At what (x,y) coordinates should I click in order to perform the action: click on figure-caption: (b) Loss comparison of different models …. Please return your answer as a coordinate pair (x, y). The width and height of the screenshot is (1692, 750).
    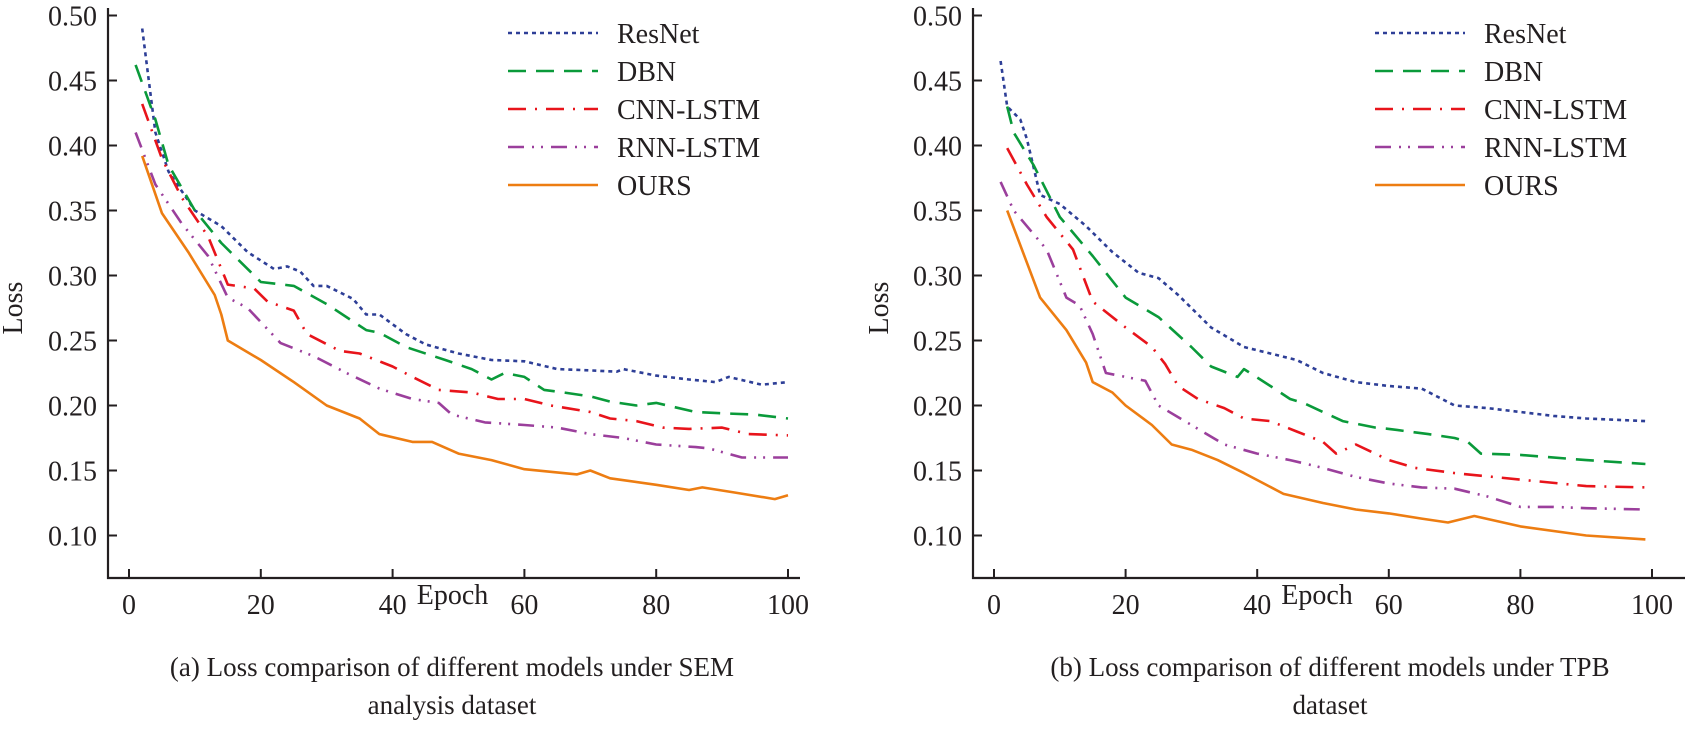
    Looking at the image, I should click on (1329, 667).